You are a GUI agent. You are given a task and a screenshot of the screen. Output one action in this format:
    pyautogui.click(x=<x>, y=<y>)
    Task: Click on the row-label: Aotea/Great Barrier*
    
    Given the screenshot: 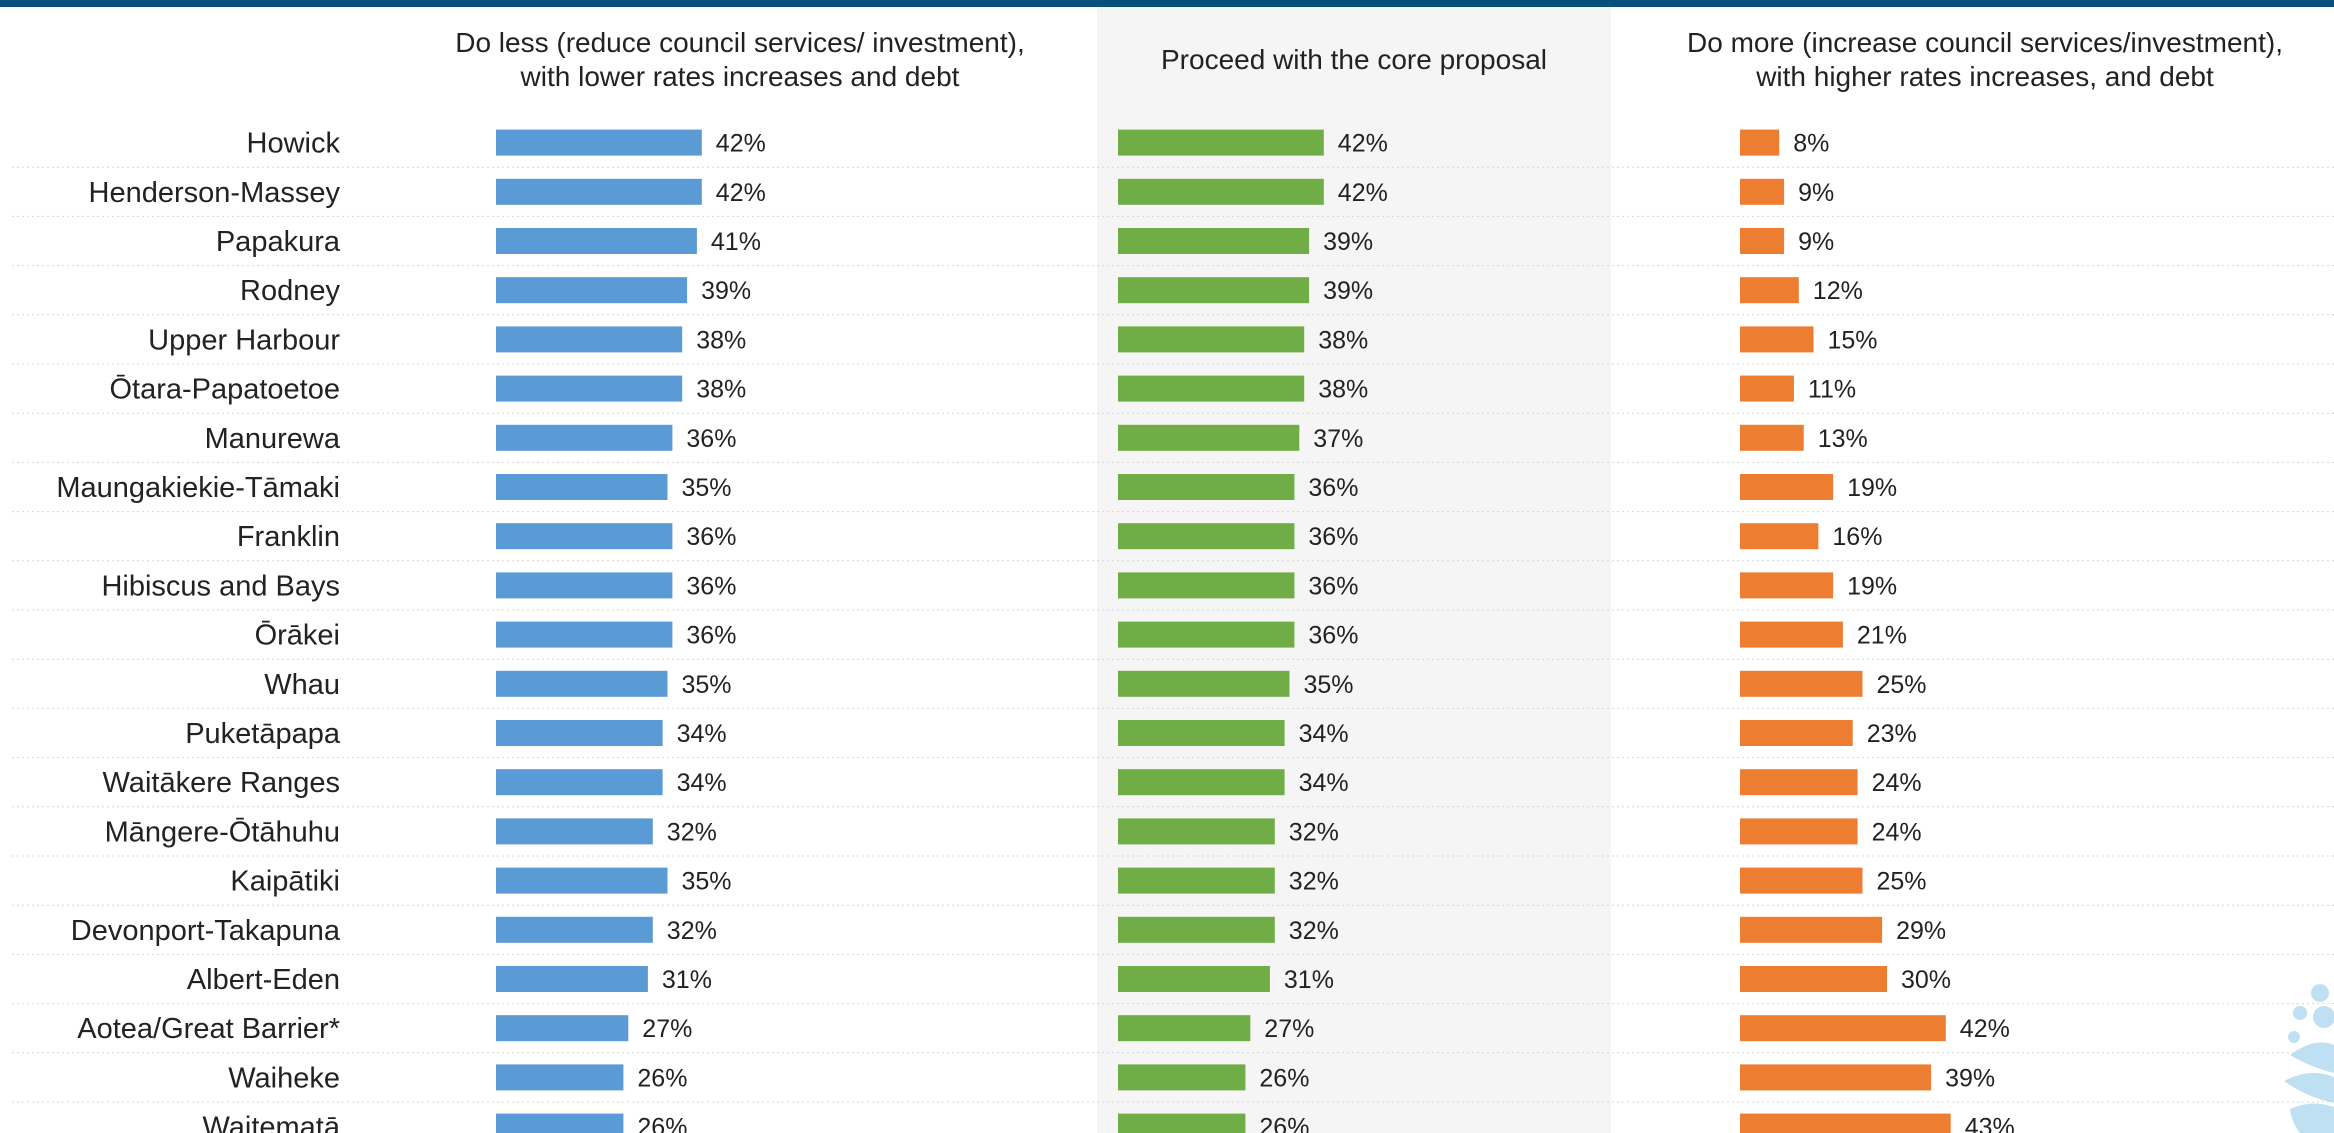 What is the action you would take?
    pyautogui.click(x=208, y=1029)
    